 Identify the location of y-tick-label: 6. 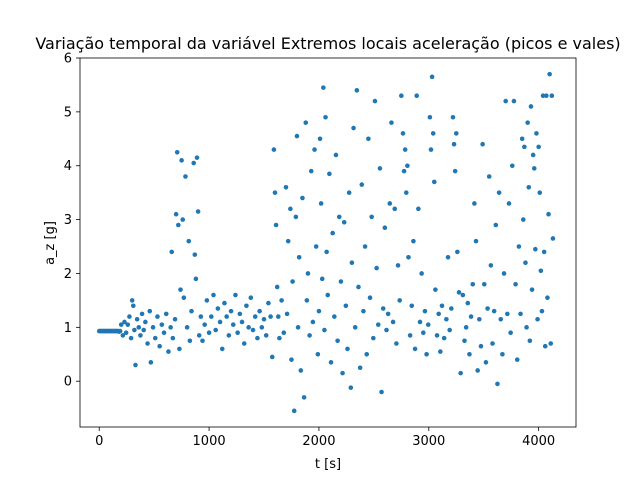
(68, 59).